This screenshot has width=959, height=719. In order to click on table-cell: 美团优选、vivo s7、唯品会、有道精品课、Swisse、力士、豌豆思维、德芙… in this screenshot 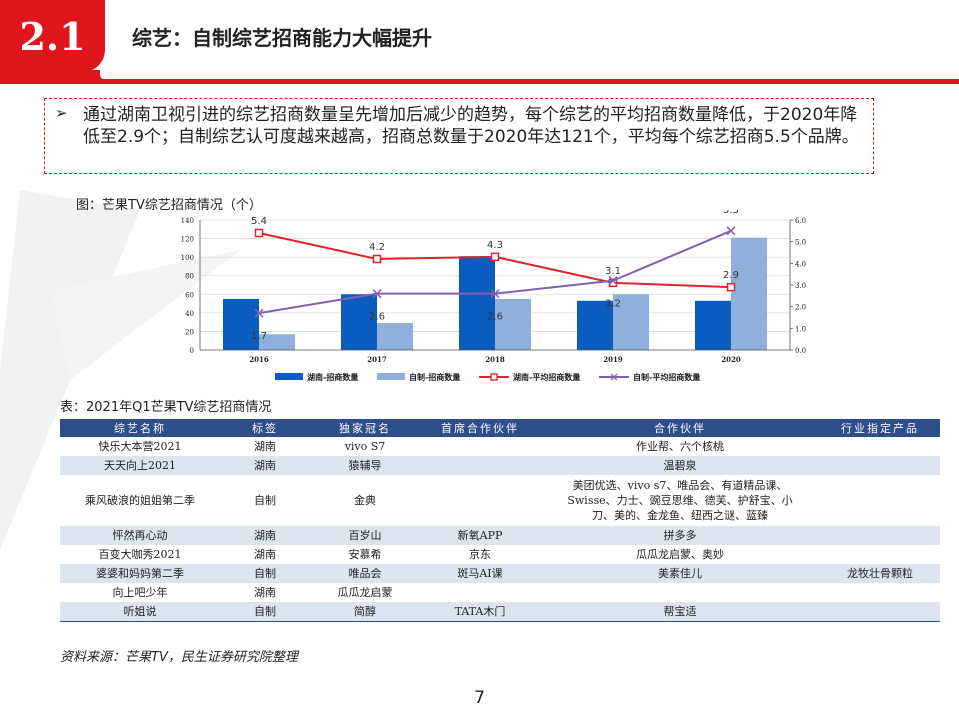, I will do `click(680, 500)`.